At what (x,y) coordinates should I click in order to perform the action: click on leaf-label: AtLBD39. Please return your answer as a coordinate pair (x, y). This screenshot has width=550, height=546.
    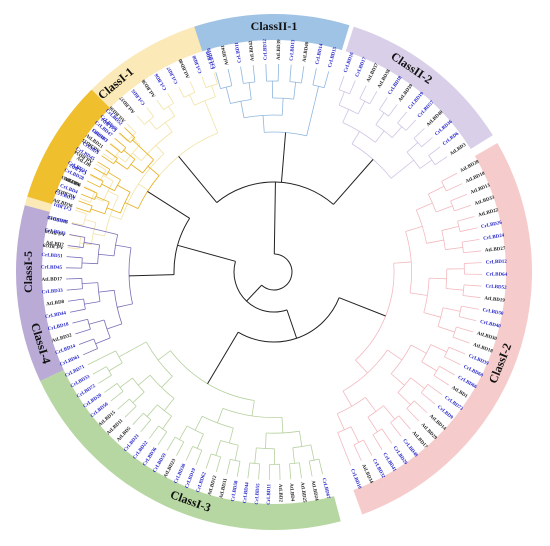
    Looking at the image, I should click on (279, 49).